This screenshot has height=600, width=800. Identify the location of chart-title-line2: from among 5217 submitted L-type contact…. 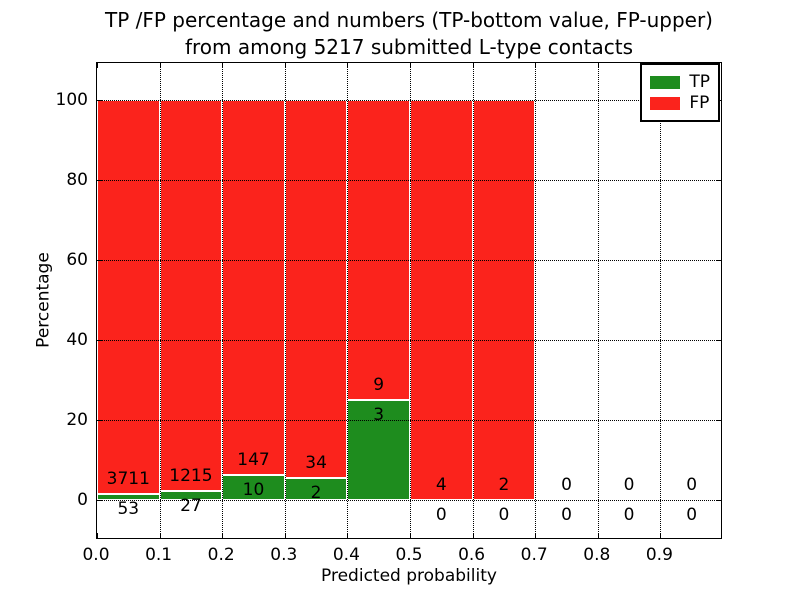
(409, 47).